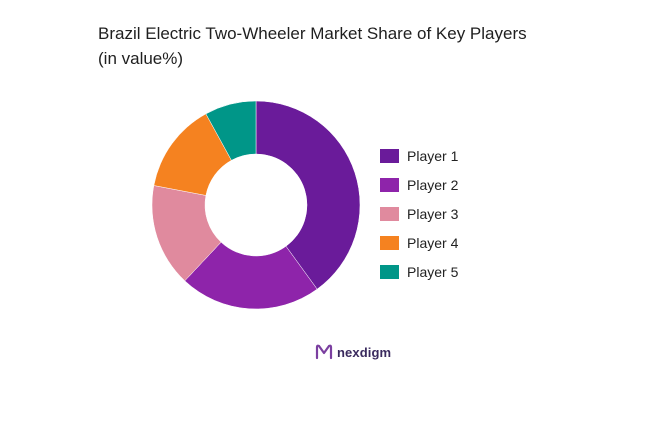 The image size is (649, 437). I want to click on legend-item-1: Player 1, so click(450, 155).